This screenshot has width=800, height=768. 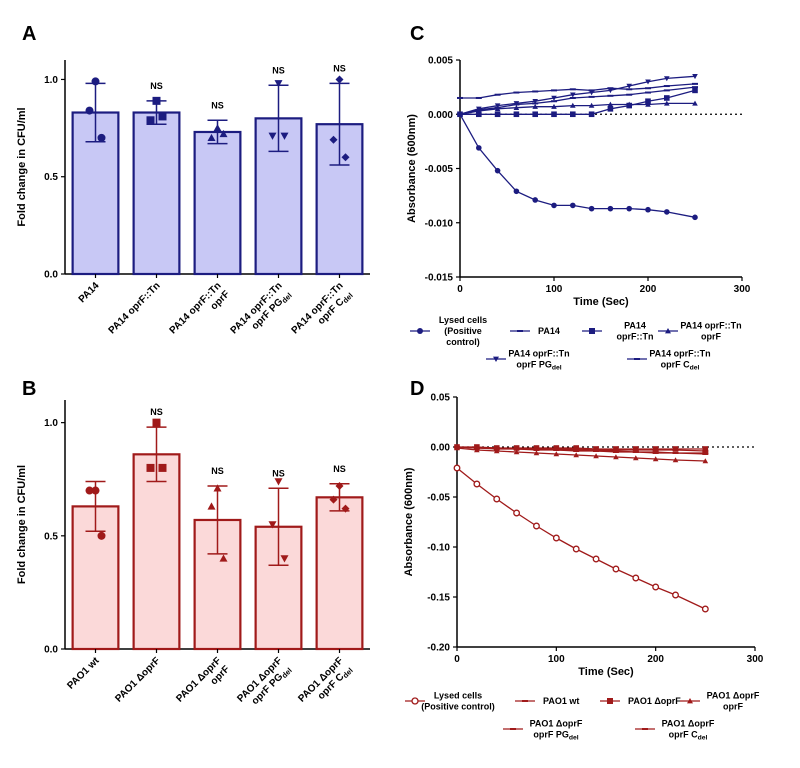 What do you see at coordinates (463, 342) in the screenshot?
I see `c-legend-label: control)` at bounding box center [463, 342].